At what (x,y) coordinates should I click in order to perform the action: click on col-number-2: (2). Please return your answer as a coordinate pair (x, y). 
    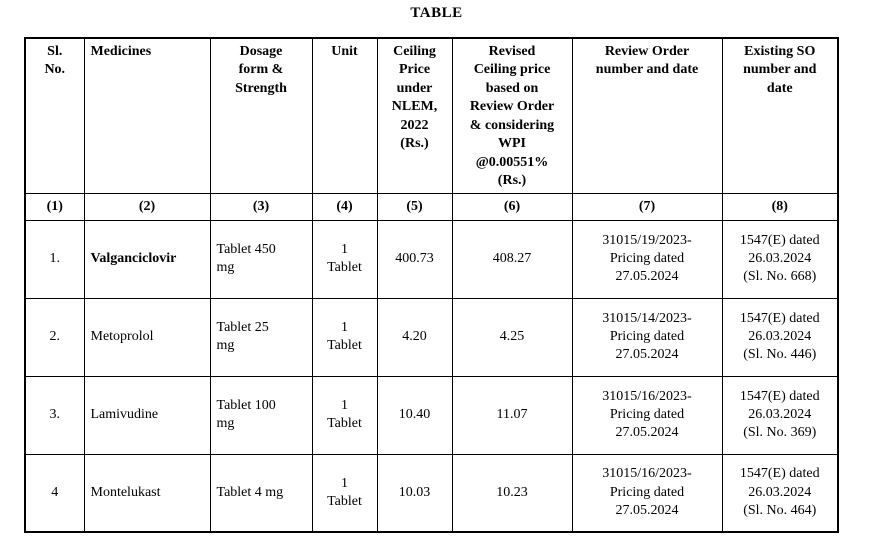
    Looking at the image, I should click on (147, 206).